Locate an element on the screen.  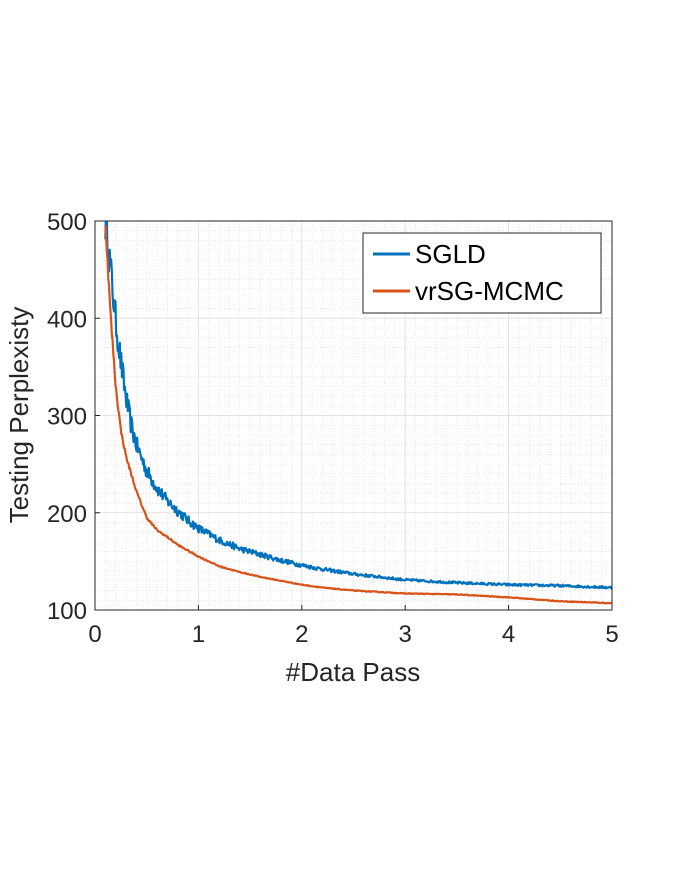
y-tick-label: 300 is located at coordinates (67, 417).